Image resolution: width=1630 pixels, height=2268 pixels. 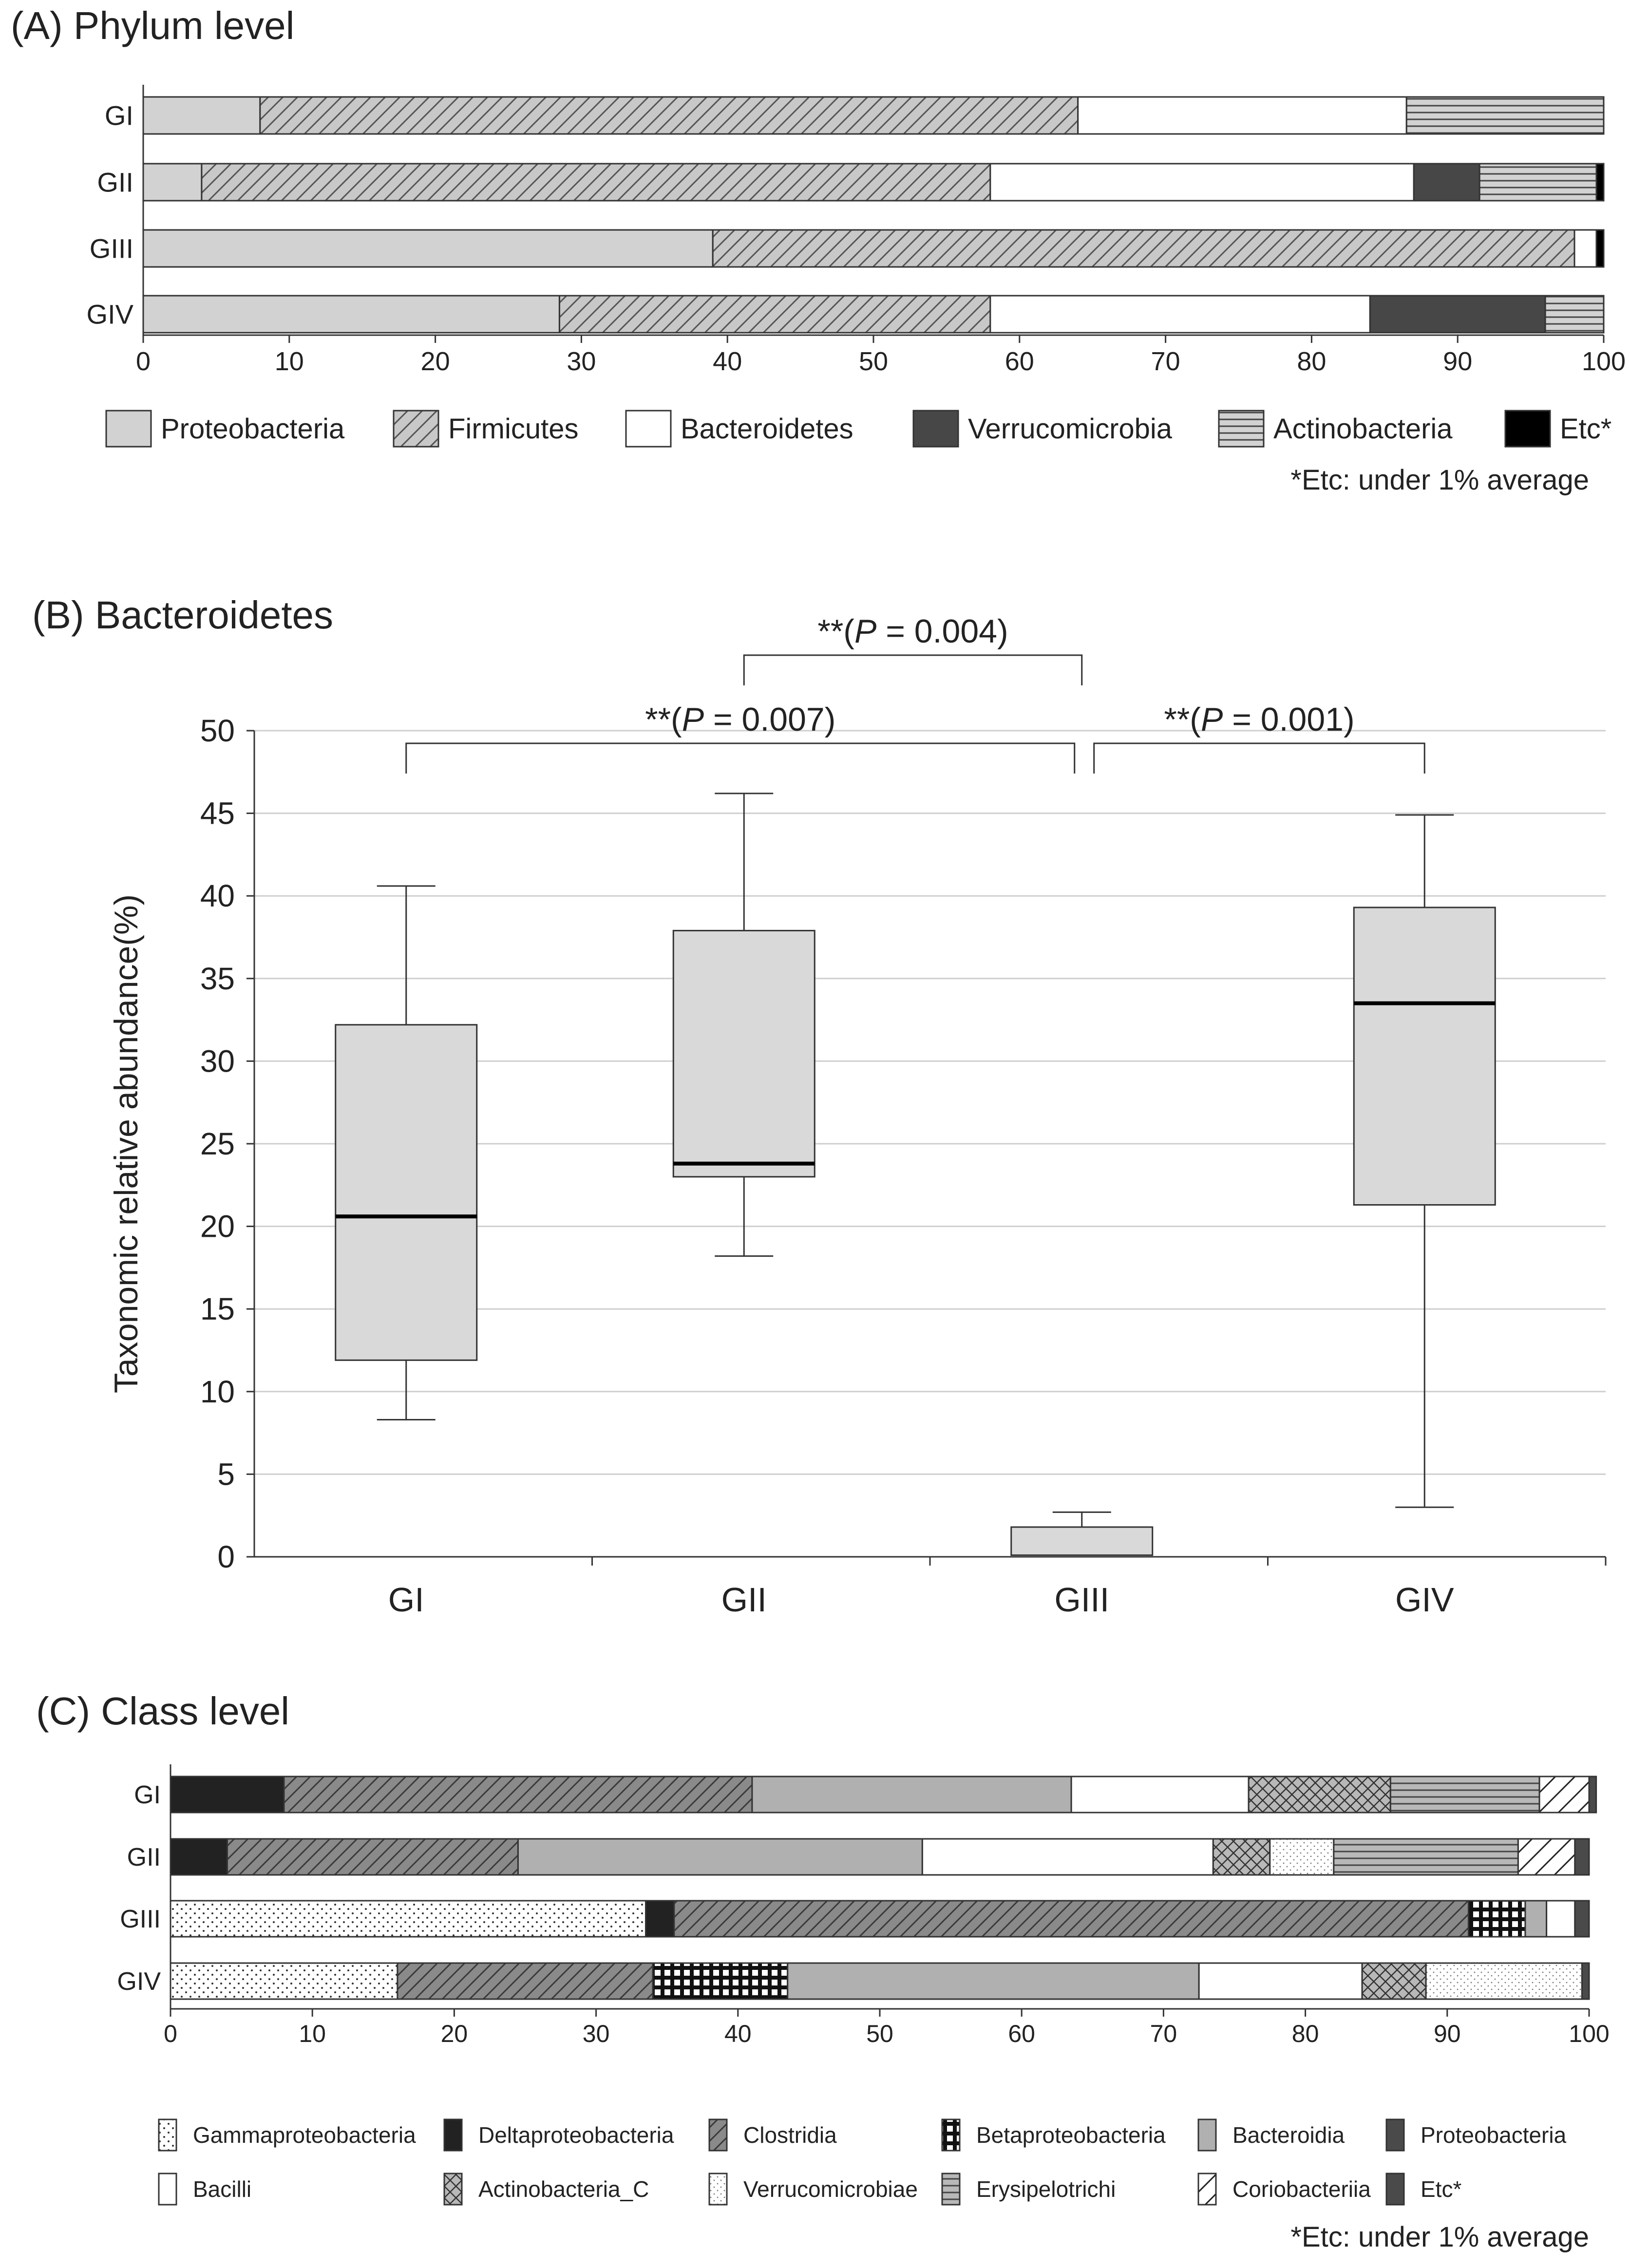 What do you see at coordinates (218, 730) in the screenshot?
I see `y-tick-label: 50` at bounding box center [218, 730].